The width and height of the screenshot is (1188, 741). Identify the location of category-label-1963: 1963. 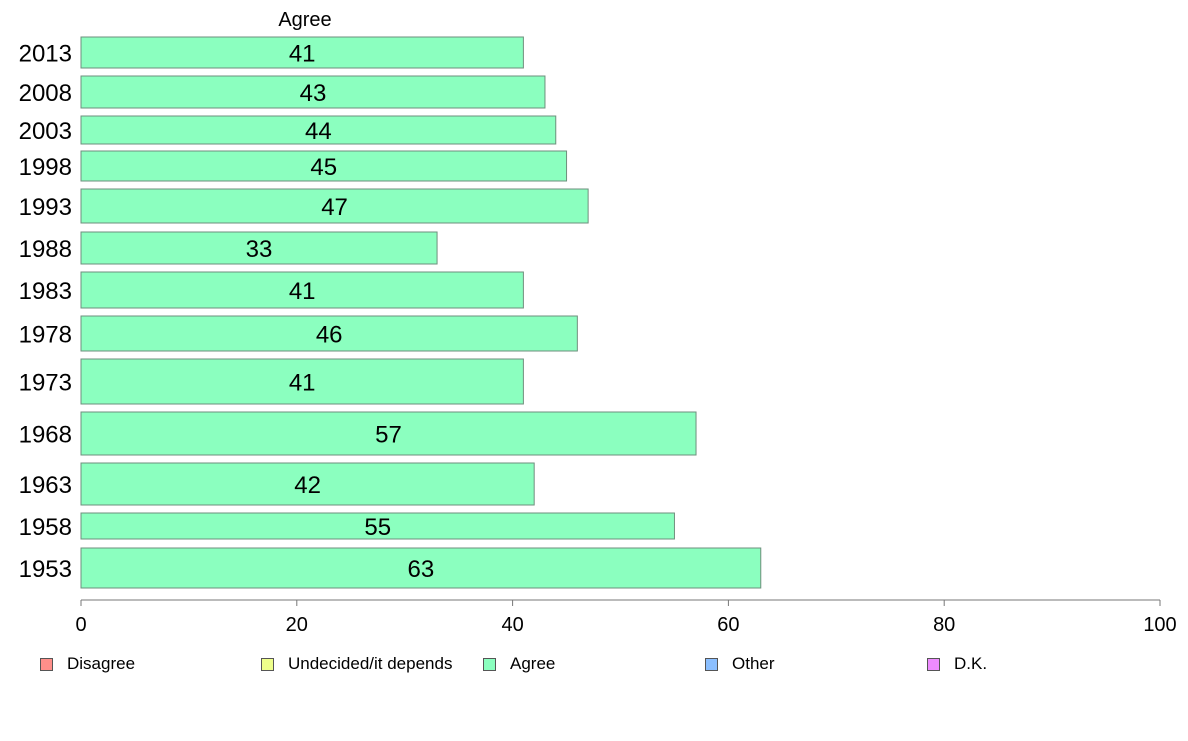
(45, 485).